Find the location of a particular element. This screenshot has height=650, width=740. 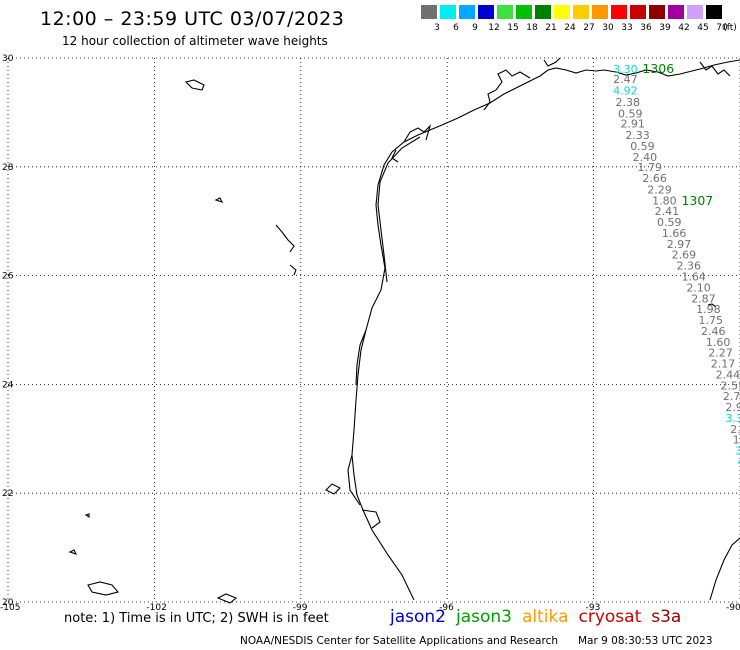

wave-height-value: 2.40 is located at coordinates (645, 157).